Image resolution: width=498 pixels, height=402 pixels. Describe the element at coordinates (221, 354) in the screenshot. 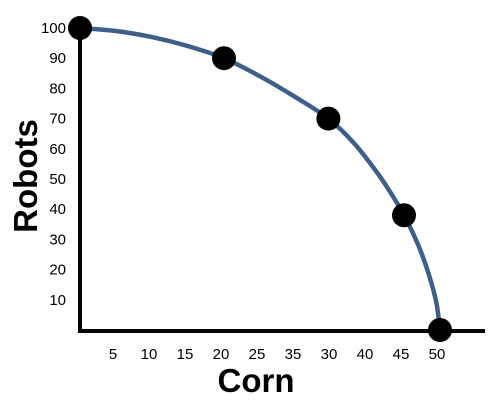

I see `x-tick-label: 20` at that location.